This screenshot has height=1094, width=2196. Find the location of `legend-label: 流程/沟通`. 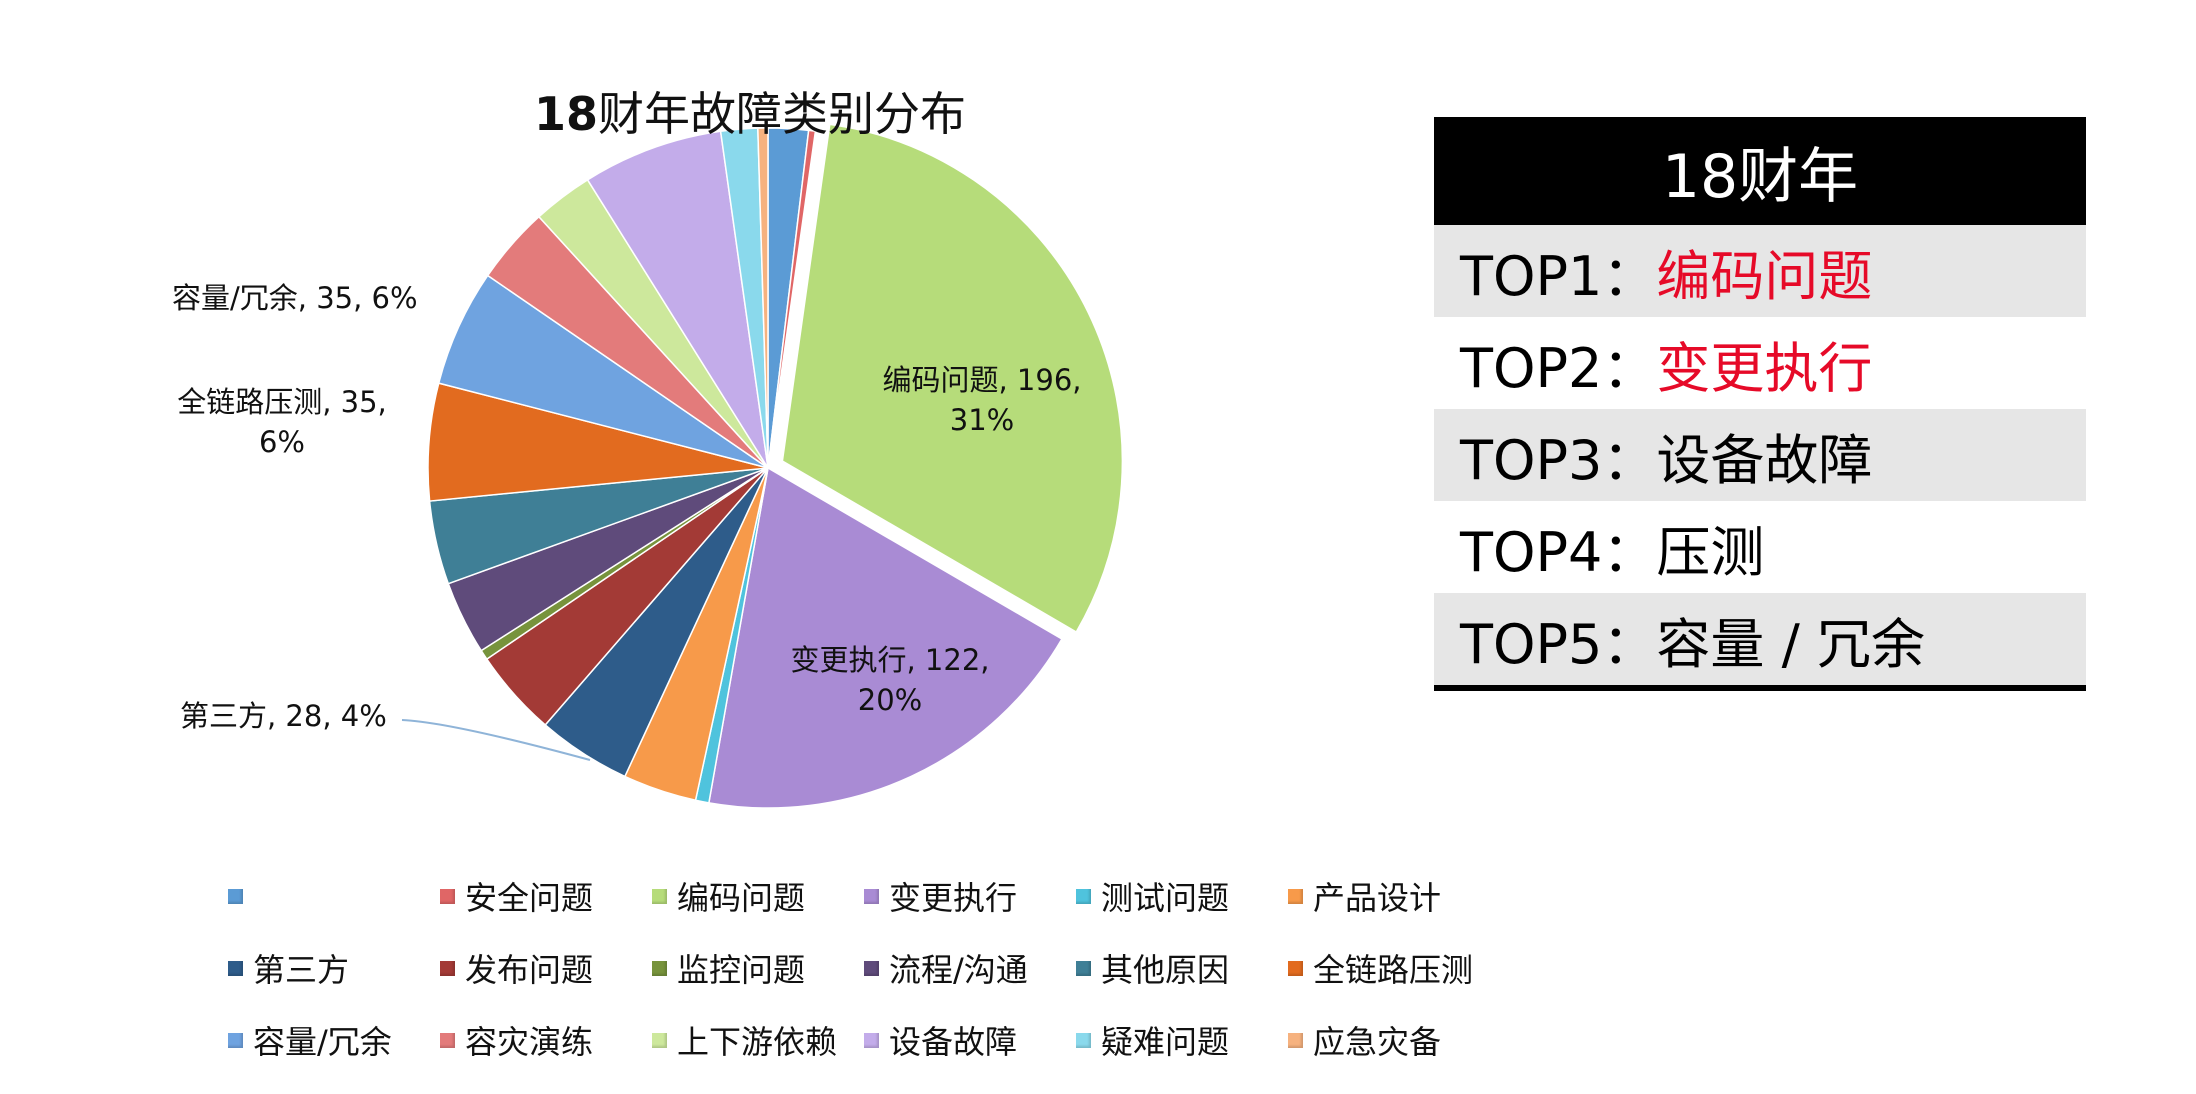

legend-label: 流程/沟通 is located at coordinates (958, 970).